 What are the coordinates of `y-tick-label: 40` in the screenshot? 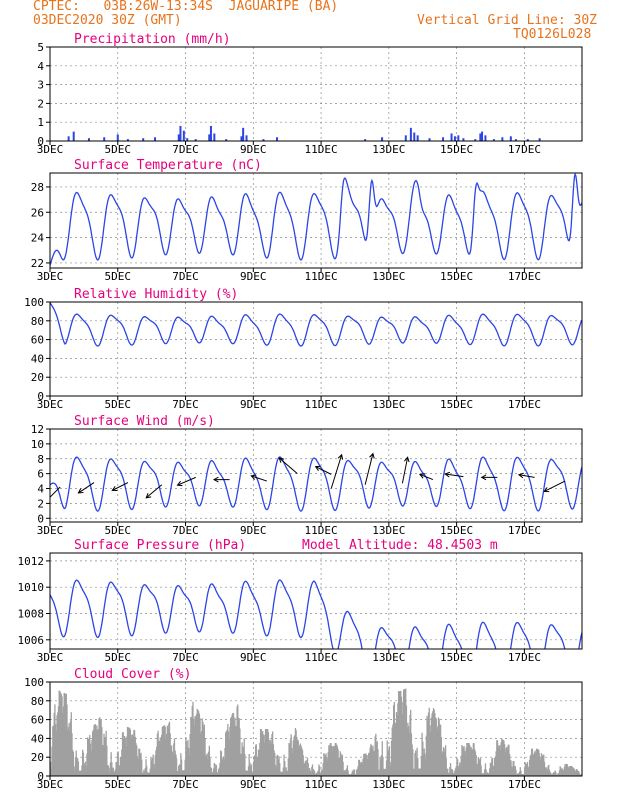 It's located at (37, 738).